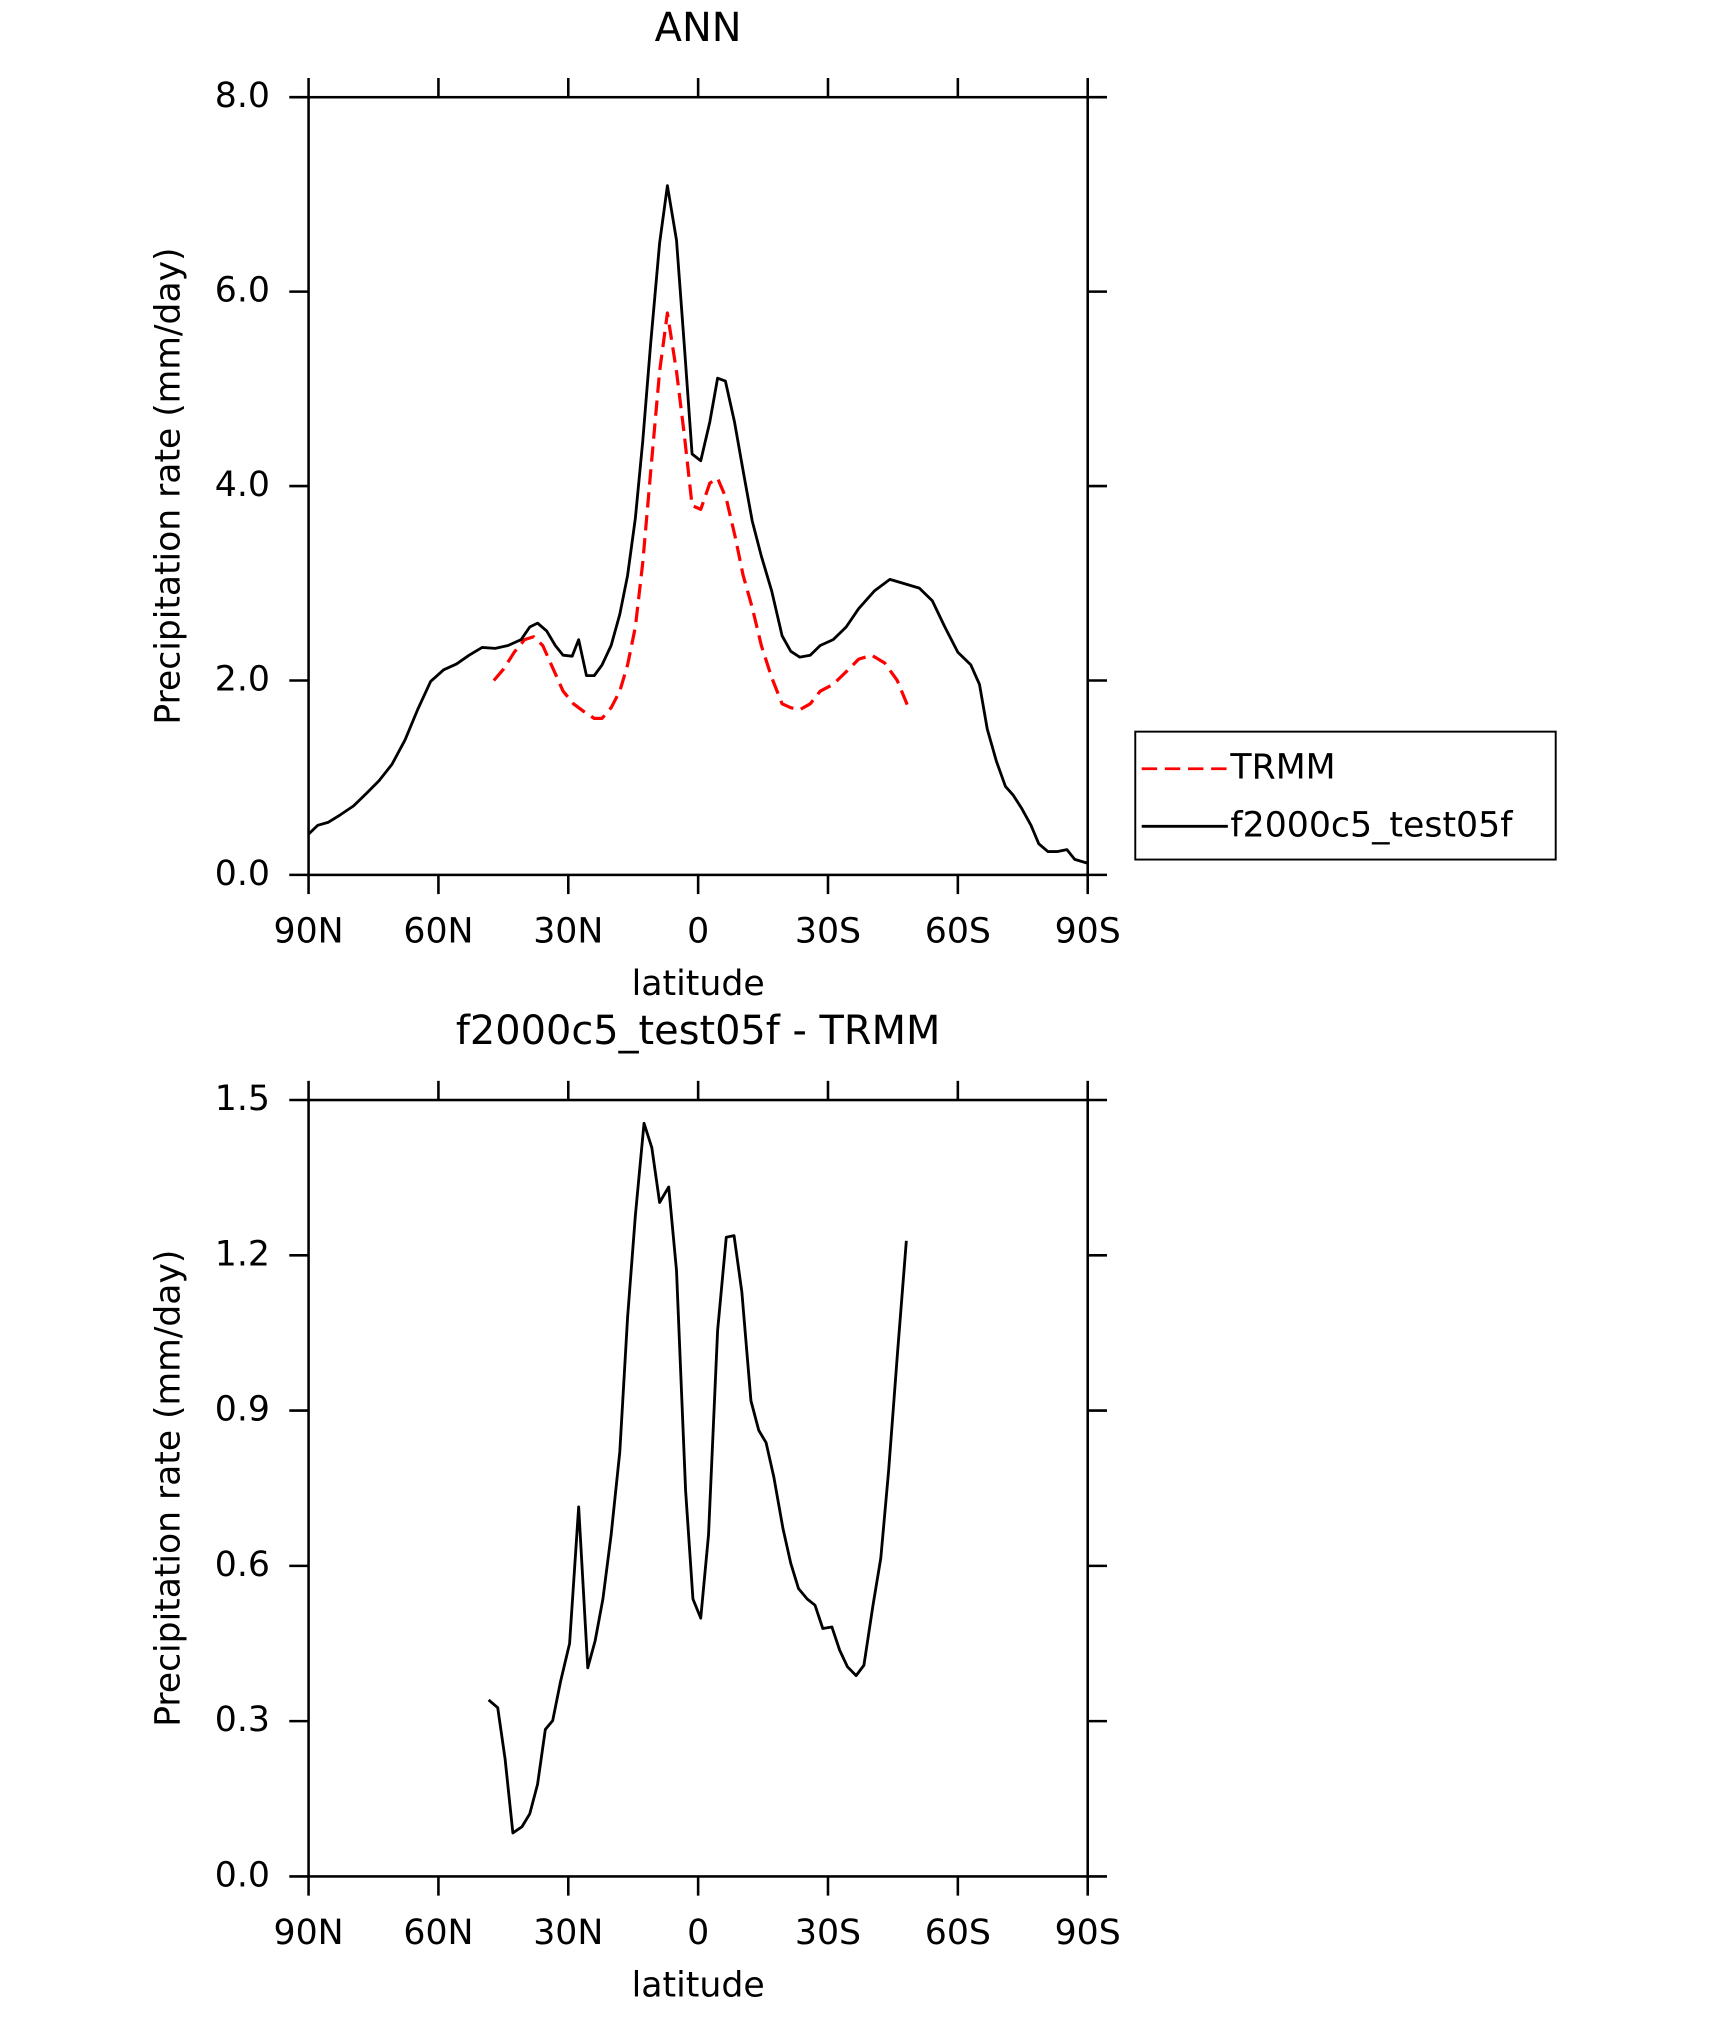  I want to click on y-tick-label: 0.3, so click(242, 1720).